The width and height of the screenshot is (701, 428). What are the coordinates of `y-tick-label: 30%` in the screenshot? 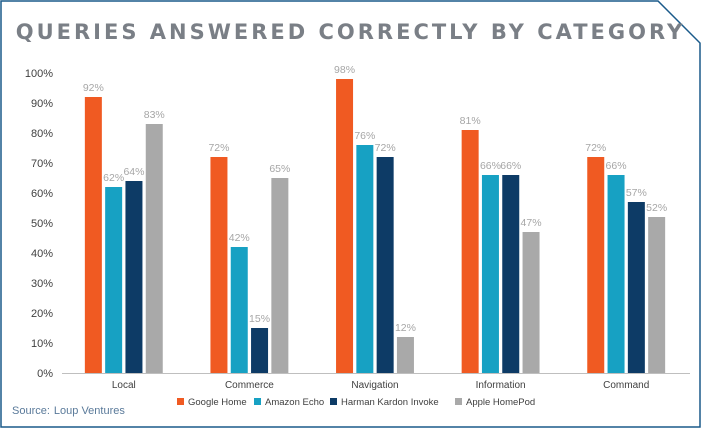 It's located at (42, 284).